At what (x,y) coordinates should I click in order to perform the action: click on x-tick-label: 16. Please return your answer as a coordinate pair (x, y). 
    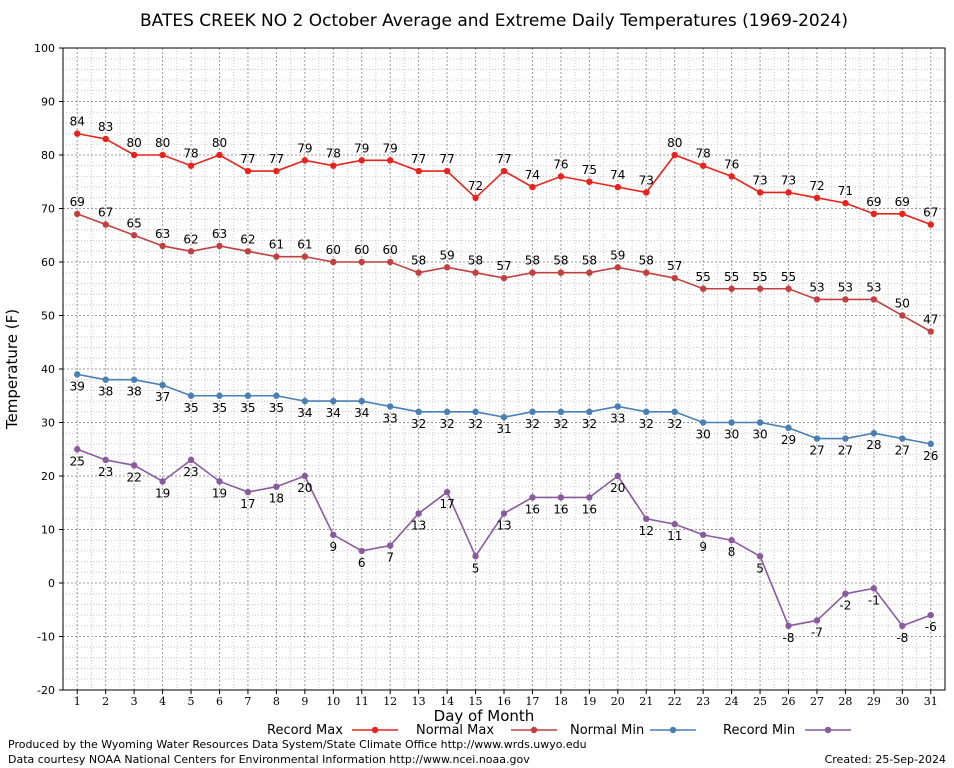
    Looking at the image, I should click on (504, 701).